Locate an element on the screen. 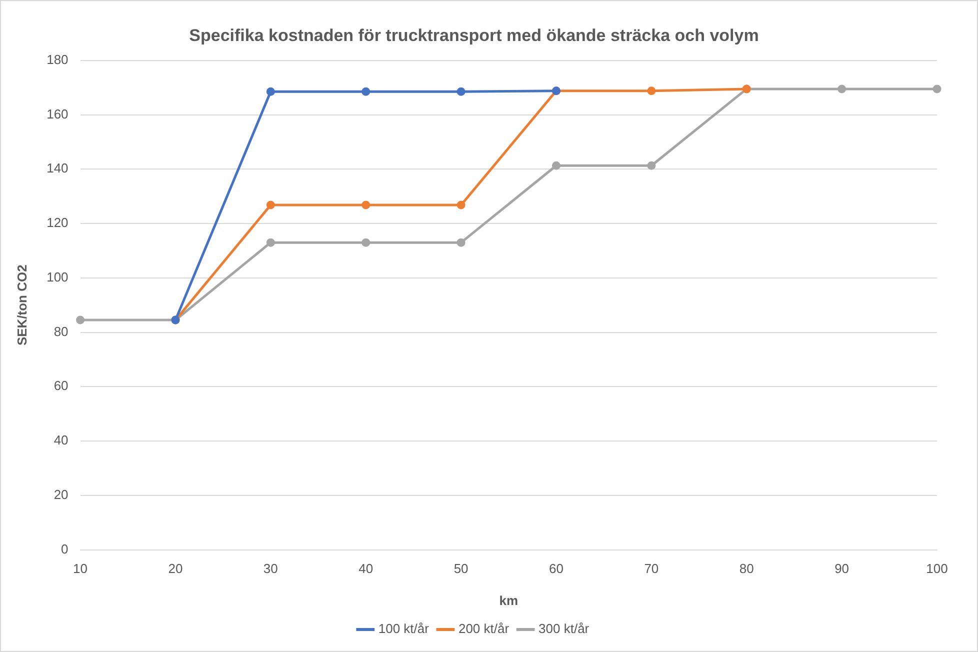  y-axis-title: SEK/ton CO2 is located at coordinates (22, 305).